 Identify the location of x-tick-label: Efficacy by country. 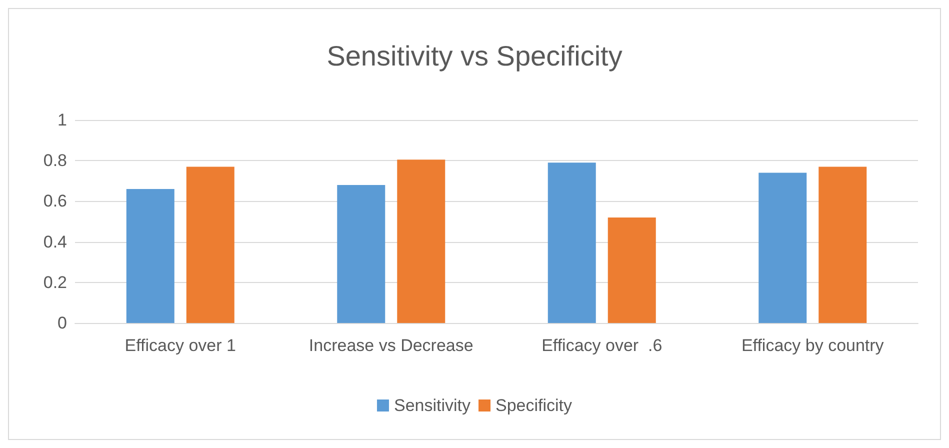
(812, 345).